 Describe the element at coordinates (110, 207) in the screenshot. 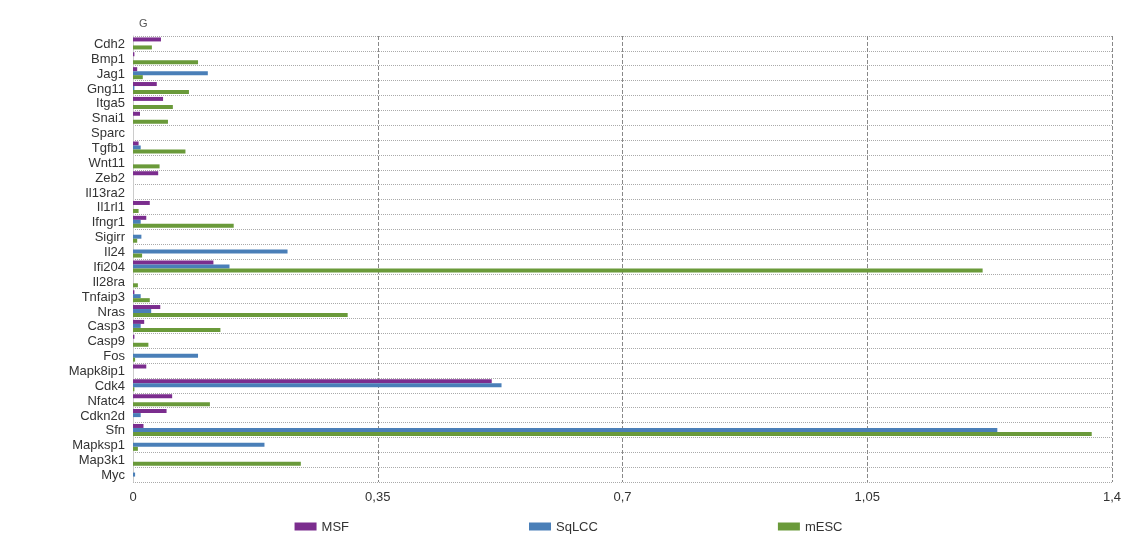

I see `y-tick-label: Il1rl1` at that location.